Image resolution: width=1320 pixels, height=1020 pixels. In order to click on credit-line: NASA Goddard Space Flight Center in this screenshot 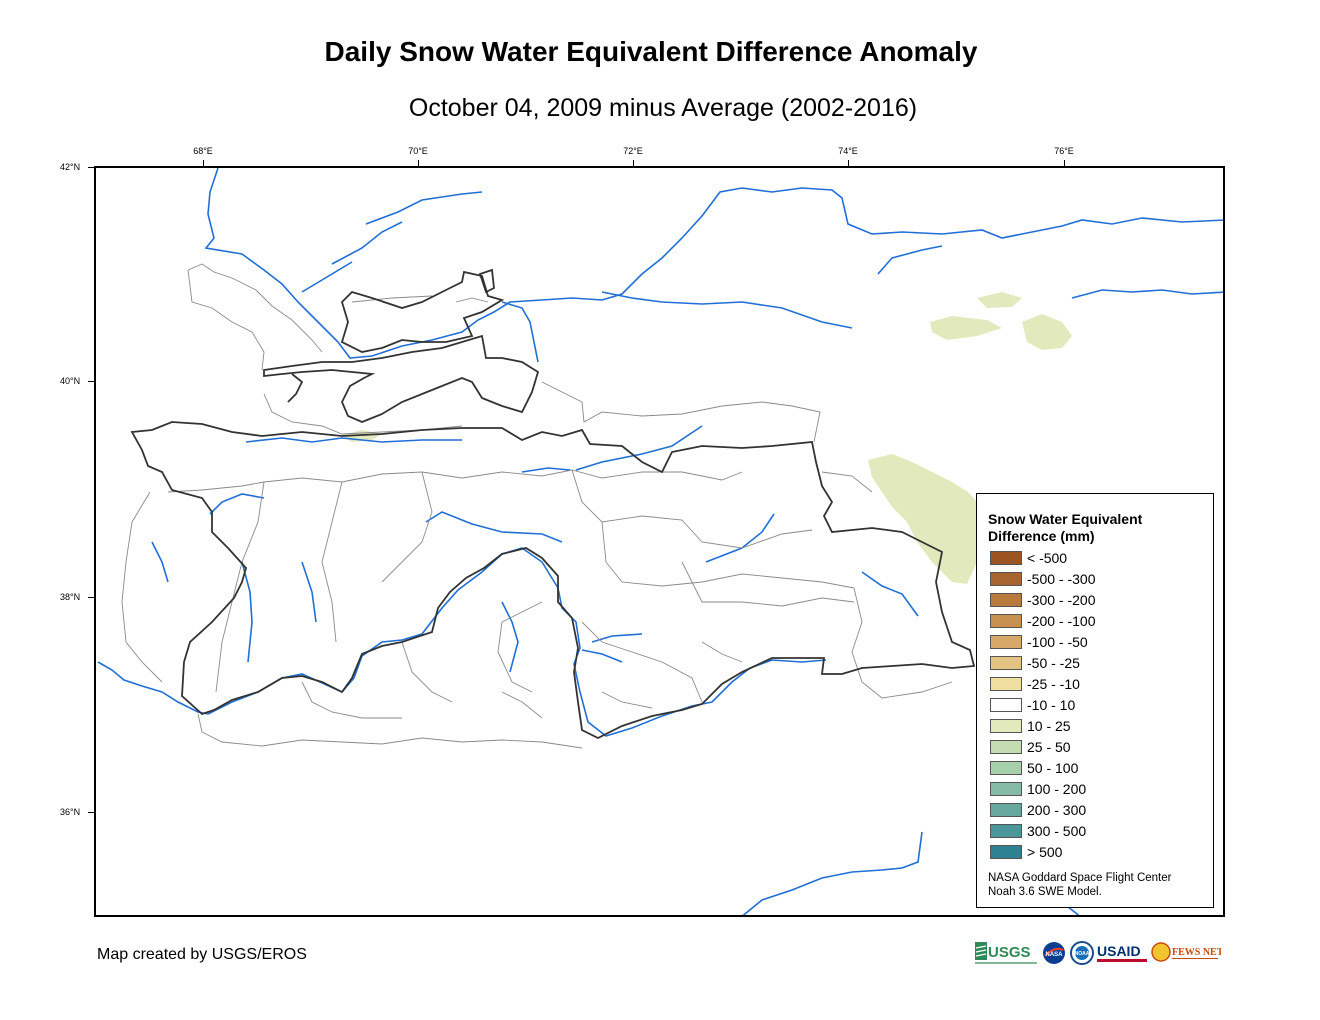, I will do `click(1080, 878)`.